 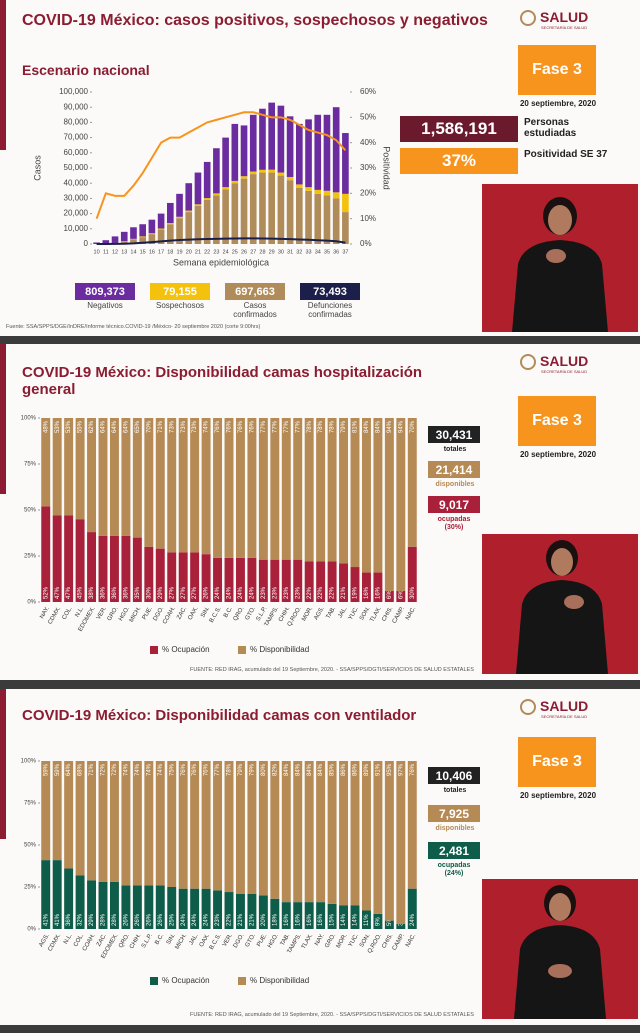 What do you see at coordinates (235, 252) in the screenshot?
I see `x-tick-label: 25` at bounding box center [235, 252].